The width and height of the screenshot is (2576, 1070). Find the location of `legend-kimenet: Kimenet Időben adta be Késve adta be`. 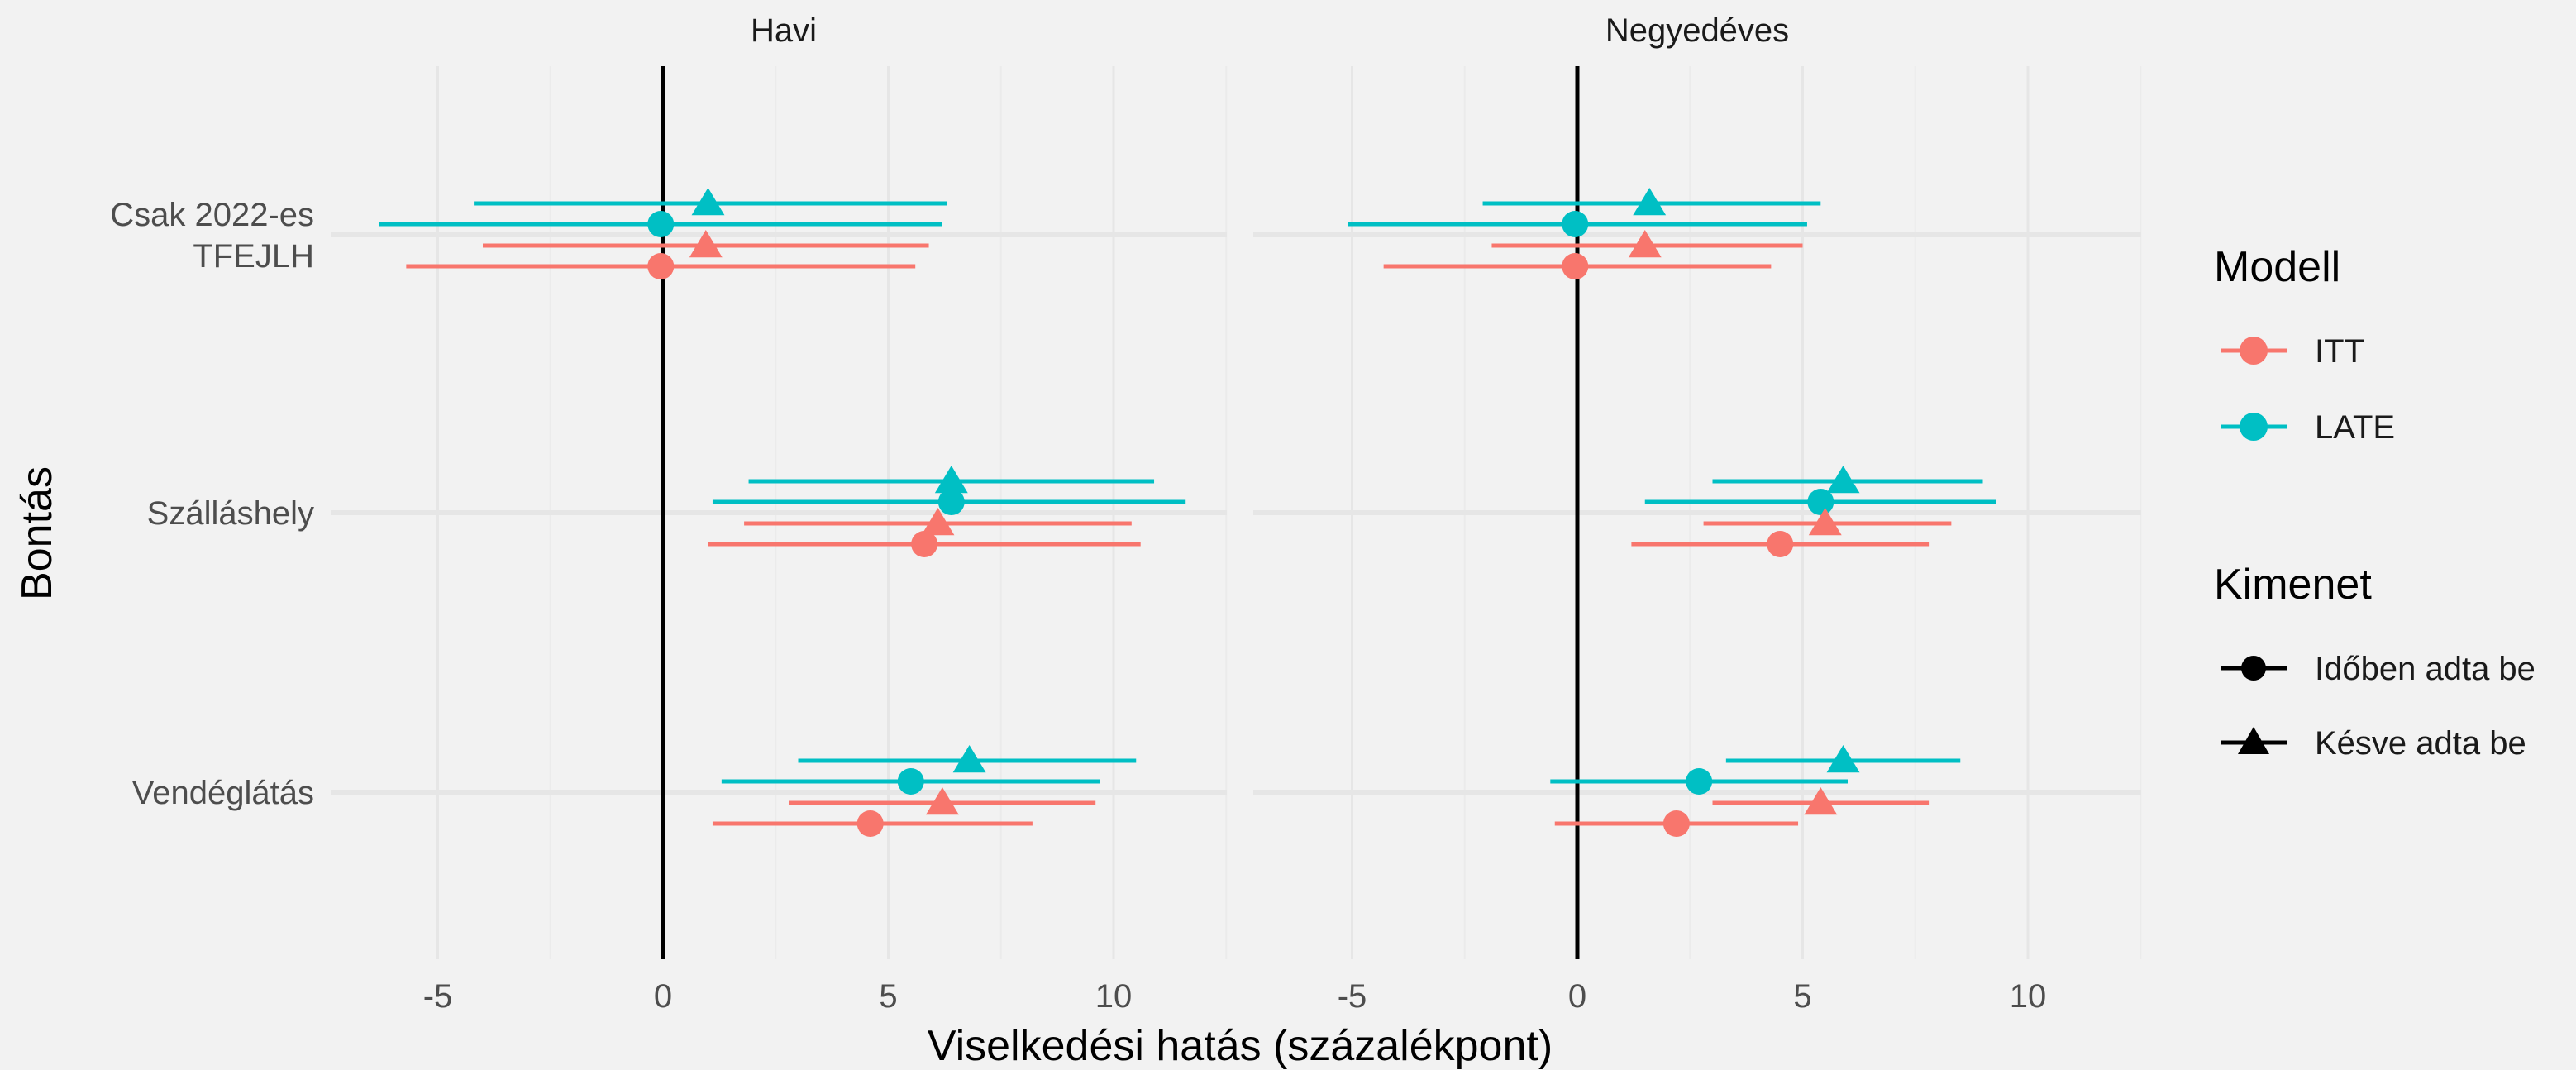

legend-kimenet: Kimenet Időben adta be Késve adta be is located at coordinates (2374, 662).